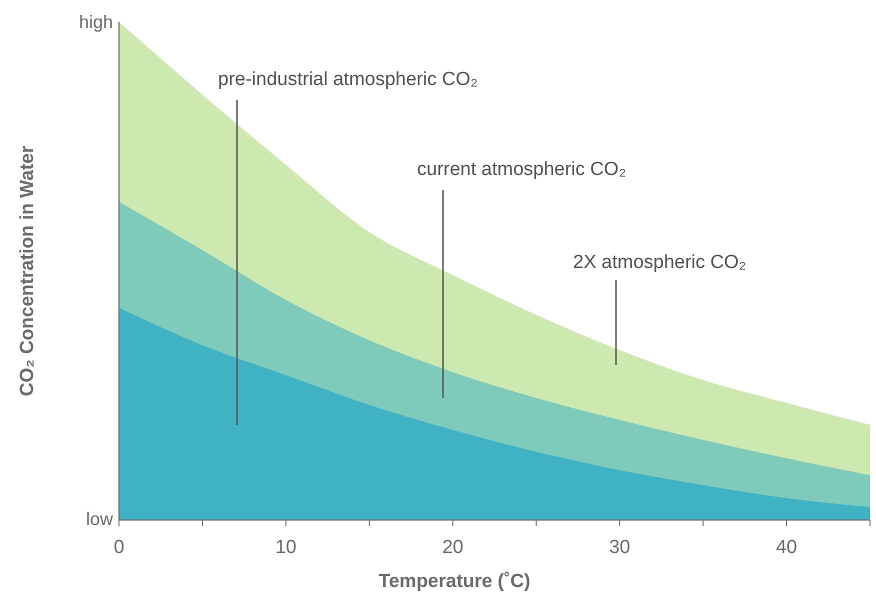 Image resolution: width=876 pixels, height=598 pixels. What do you see at coordinates (27, 270) in the screenshot?
I see `y-axis-title: CO₂ Concentration in Water` at bounding box center [27, 270].